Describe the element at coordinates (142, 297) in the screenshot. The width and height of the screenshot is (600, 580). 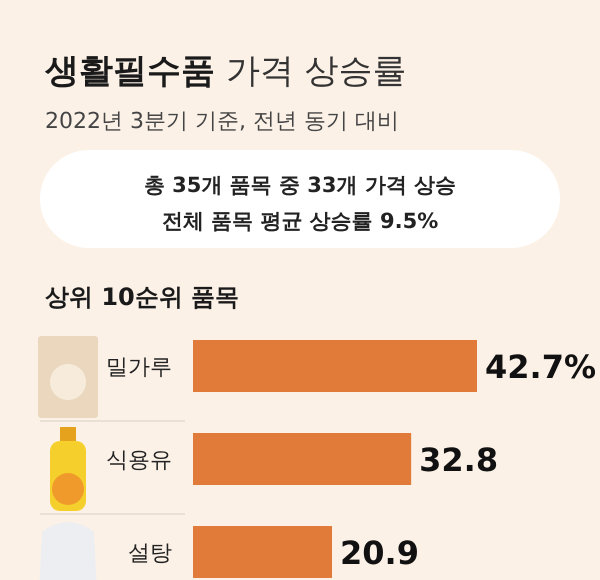
I see `text: 상위 10순위 품목` at that location.